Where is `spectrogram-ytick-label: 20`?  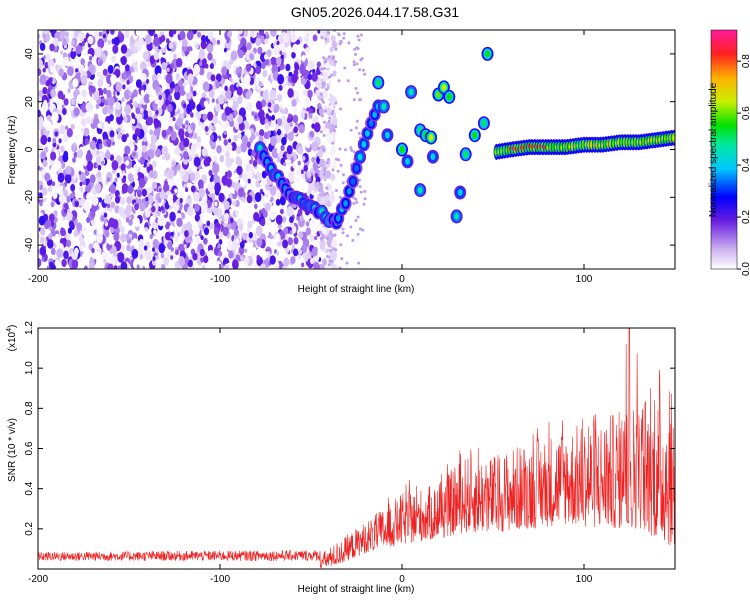
spectrogram-ytick-label: 20 is located at coordinates (29, 102).